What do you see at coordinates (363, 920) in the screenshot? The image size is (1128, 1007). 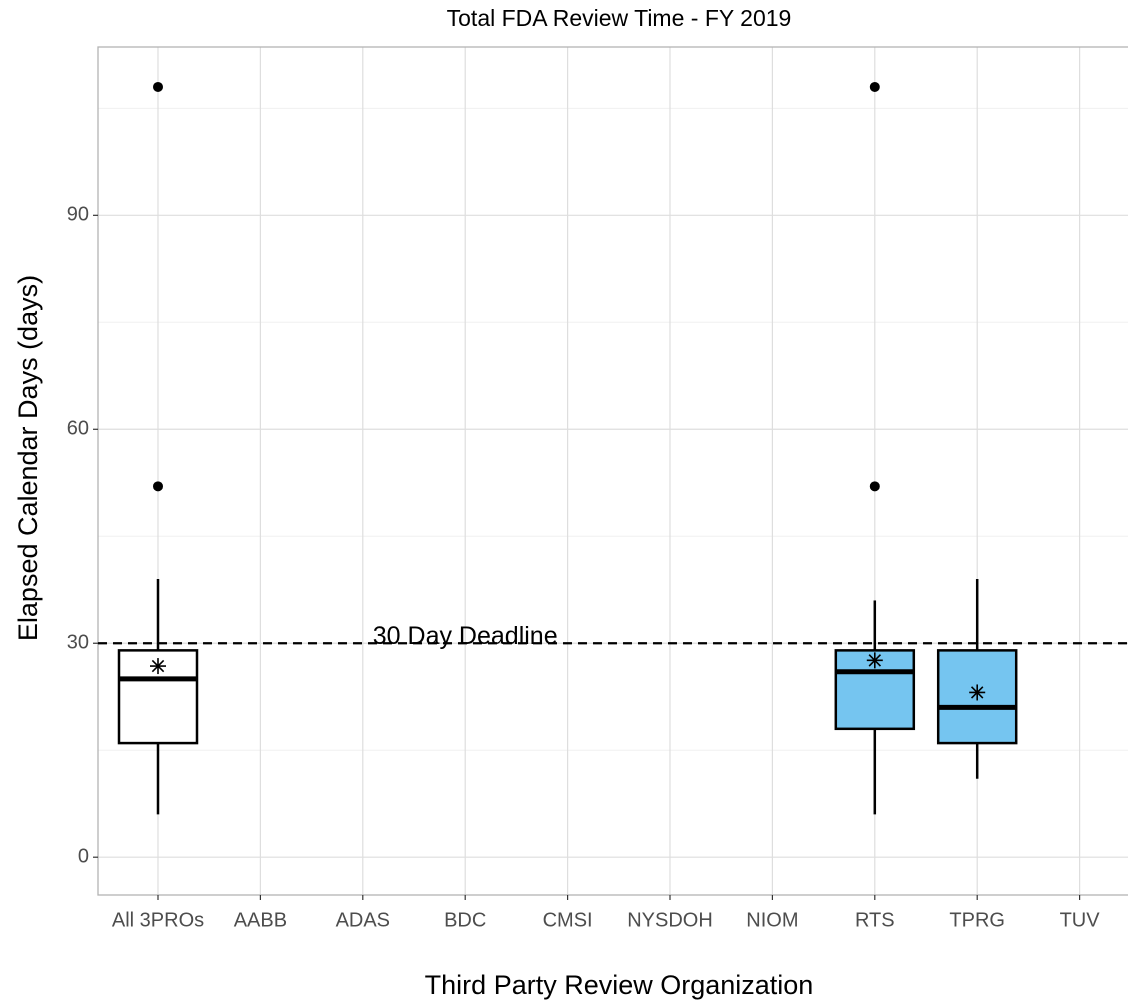 I see `x-tick-label: ADAS` at bounding box center [363, 920].